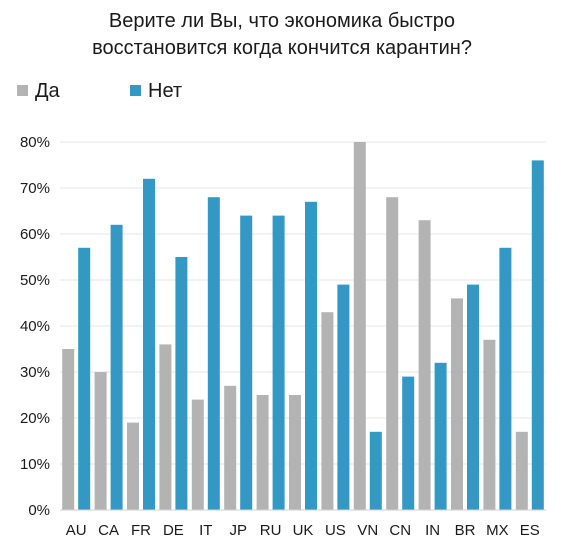  What do you see at coordinates (408, 443) in the screenshot?
I see `bar-no-cn` at bounding box center [408, 443].